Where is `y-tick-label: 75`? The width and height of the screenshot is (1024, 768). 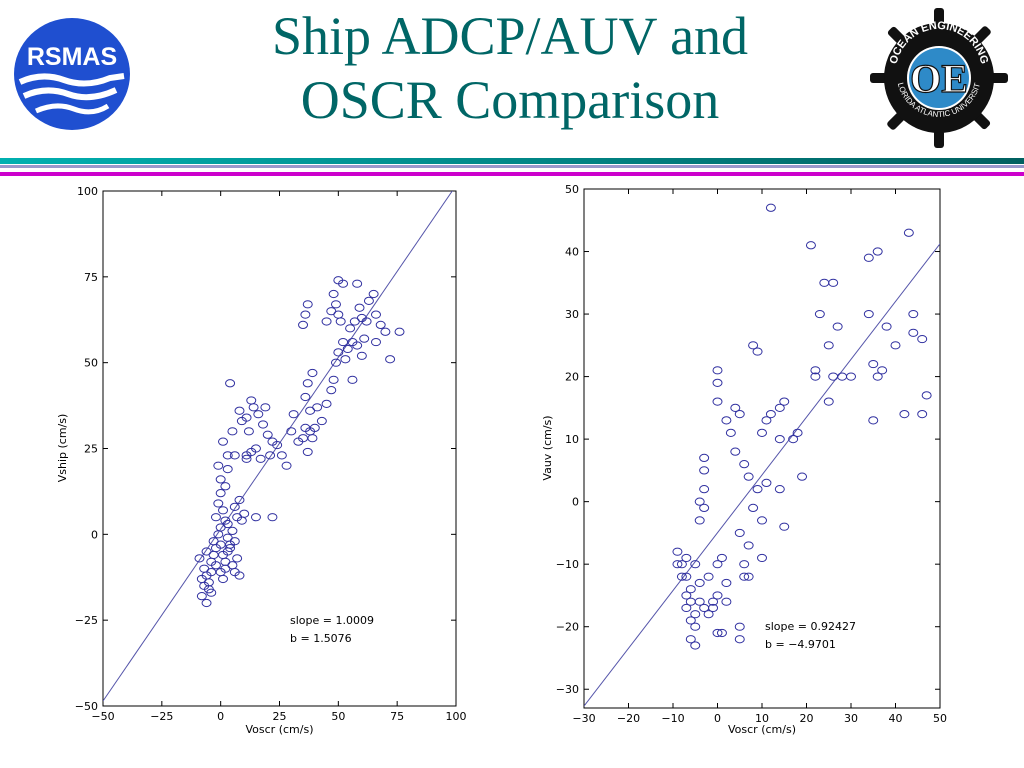
y-tick-label: 75 is located at coordinates (91, 277).